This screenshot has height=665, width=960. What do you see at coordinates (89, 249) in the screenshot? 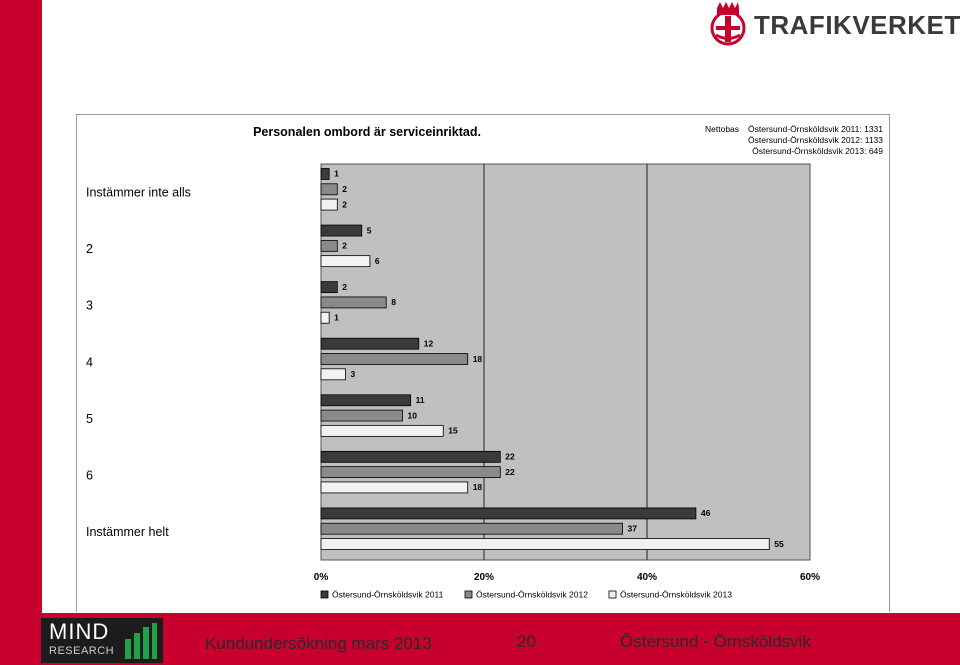
I see `category-label: 2` at bounding box center [89, 249].